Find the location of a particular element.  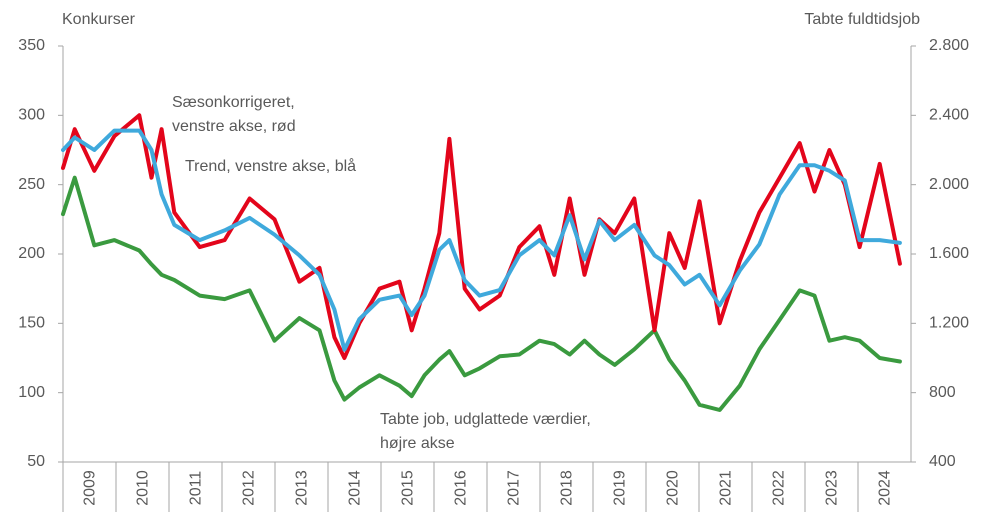

x-tick-label: 2020 is located at coordinates (673, 488).